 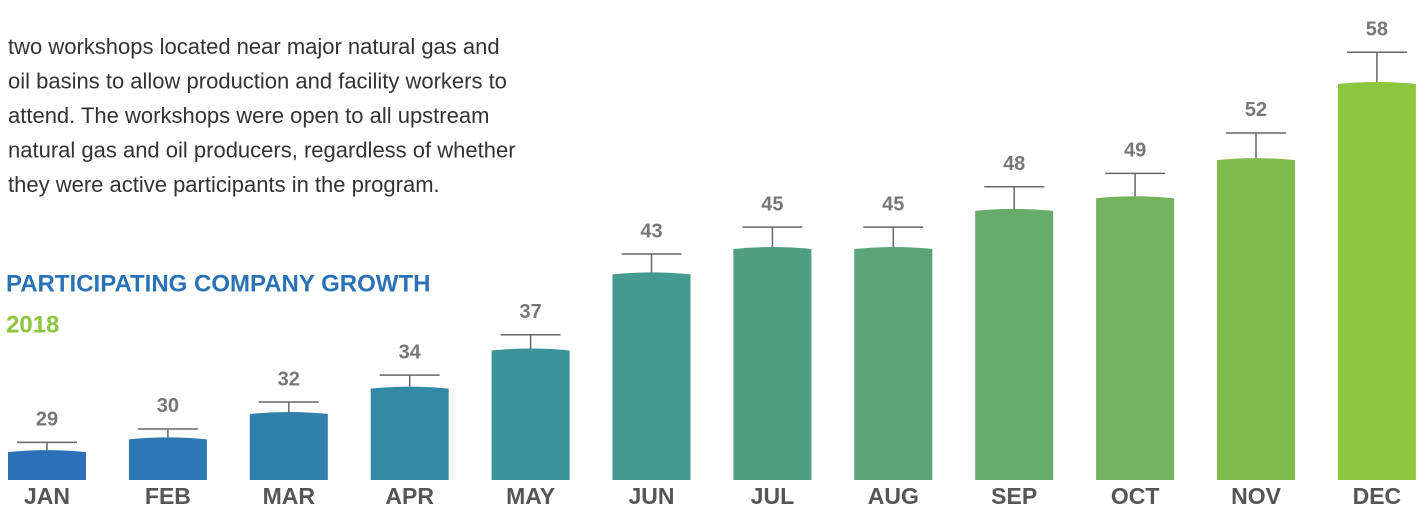 I want to click on x-tick-label: APR, so click(x=409, y=496).